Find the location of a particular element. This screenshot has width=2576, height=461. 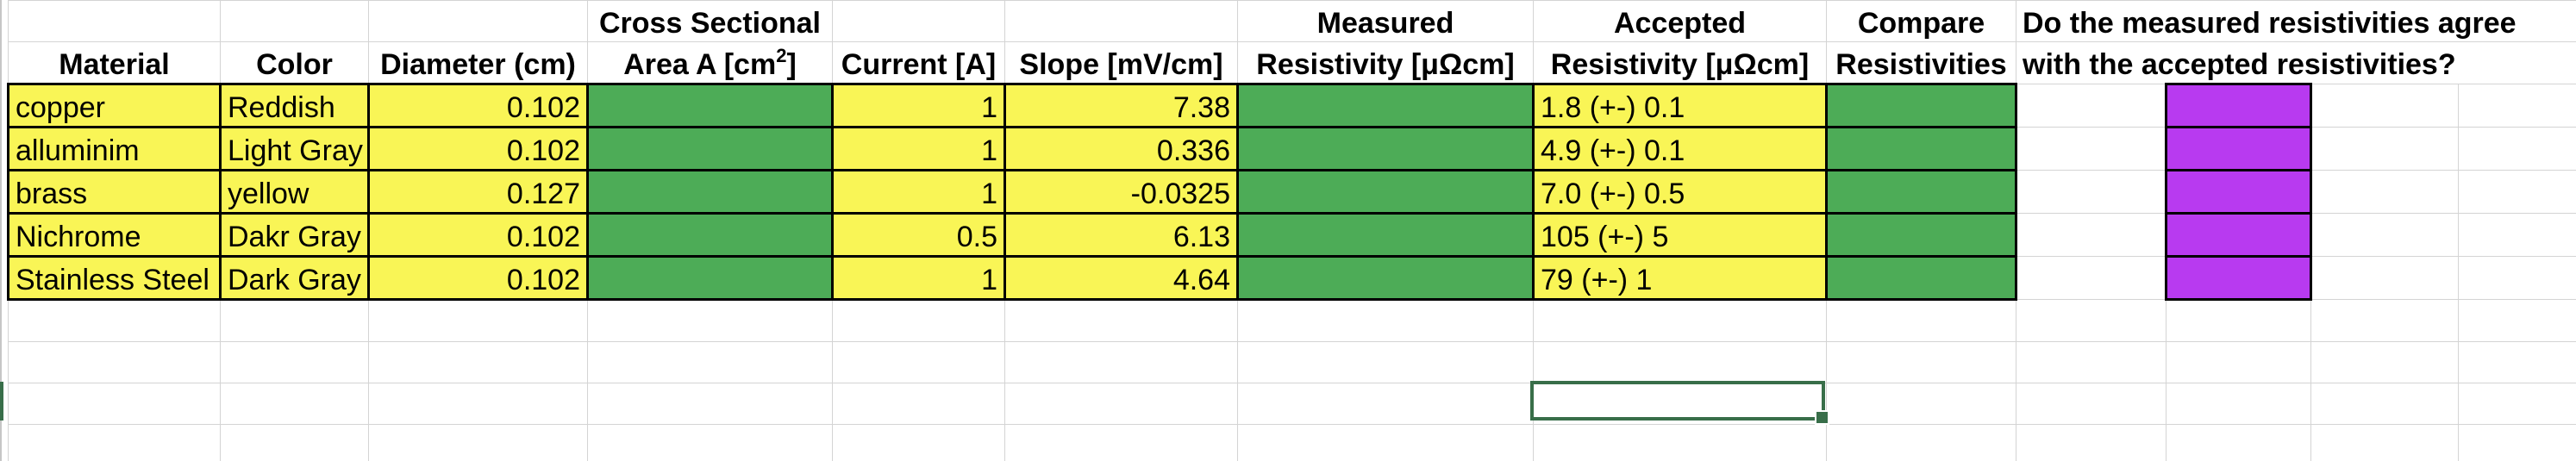

header-compare: Compare is located at coordinates (1921, 21).